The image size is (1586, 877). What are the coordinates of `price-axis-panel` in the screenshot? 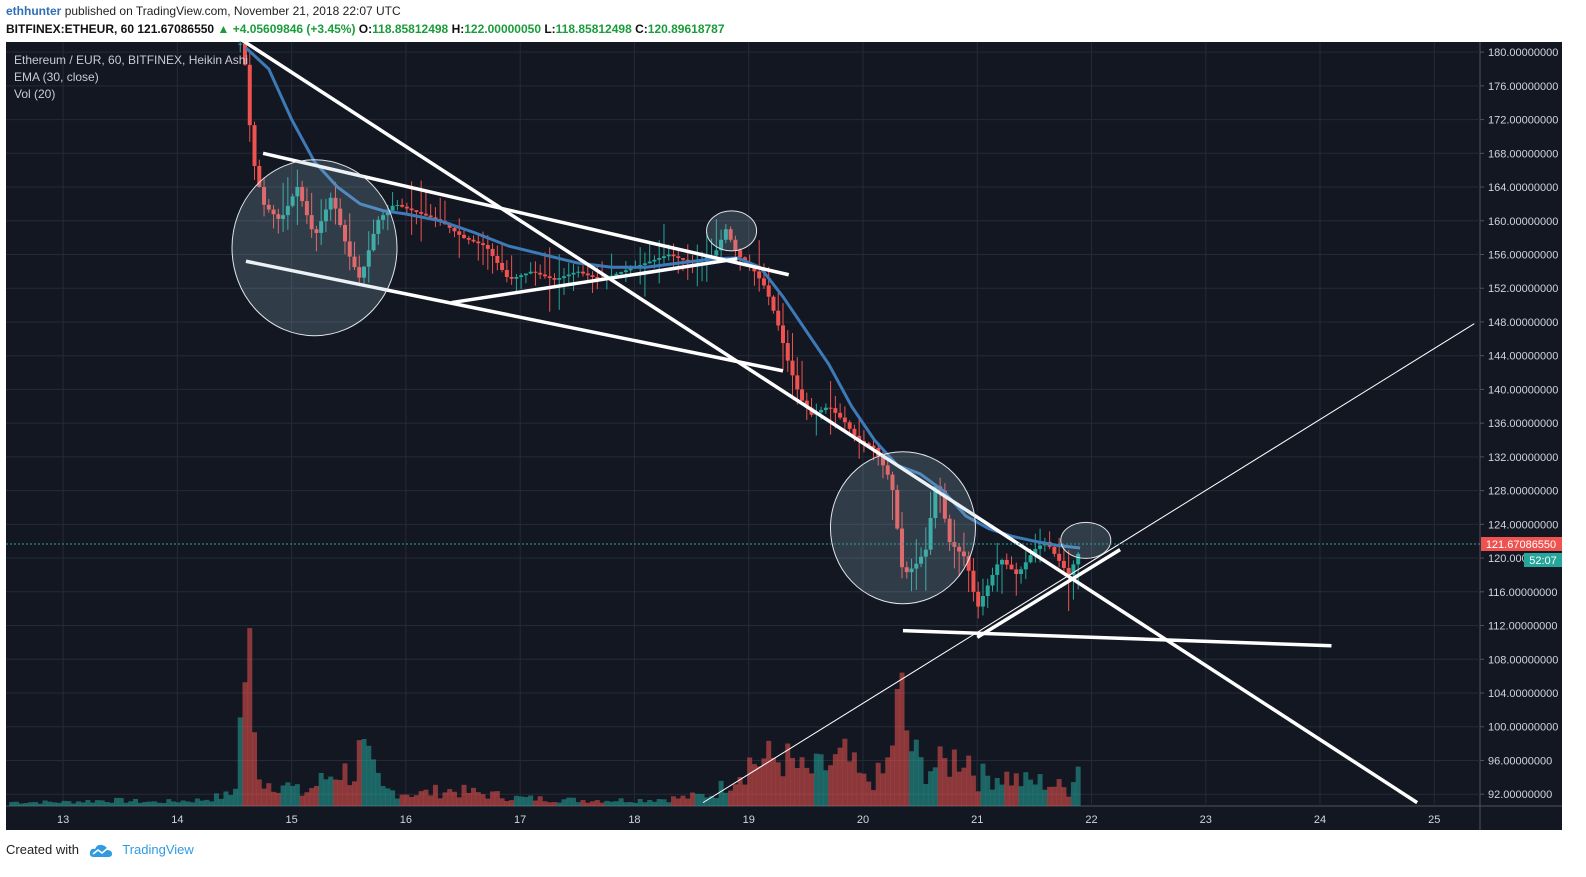 It's located at (1521, 424).